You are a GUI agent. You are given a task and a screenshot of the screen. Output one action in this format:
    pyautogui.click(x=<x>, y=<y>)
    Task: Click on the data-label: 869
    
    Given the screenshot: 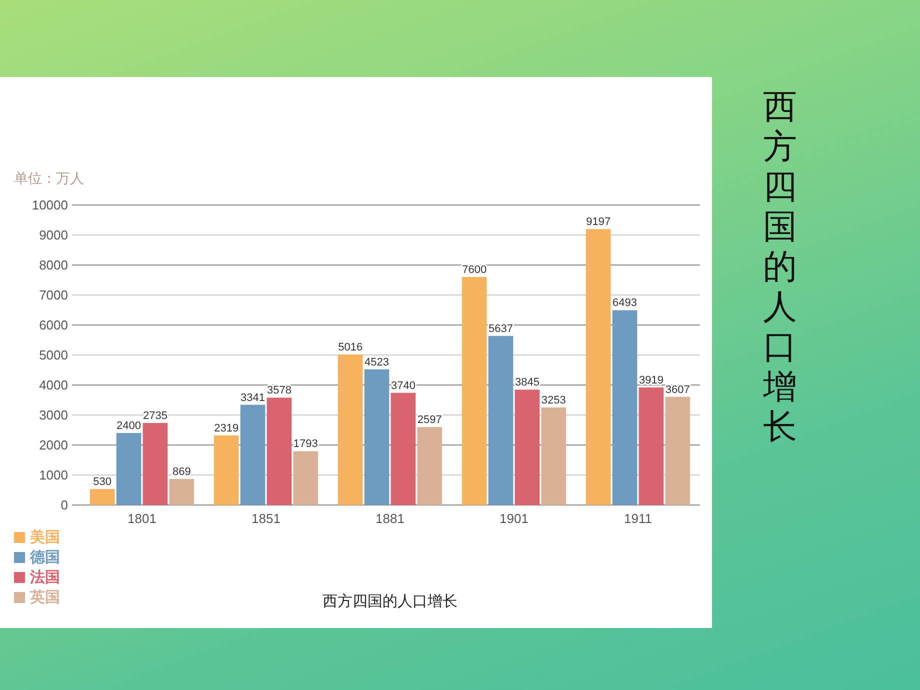 What is the action you would take?
    pyautogui.click(x=181, y=472)
    